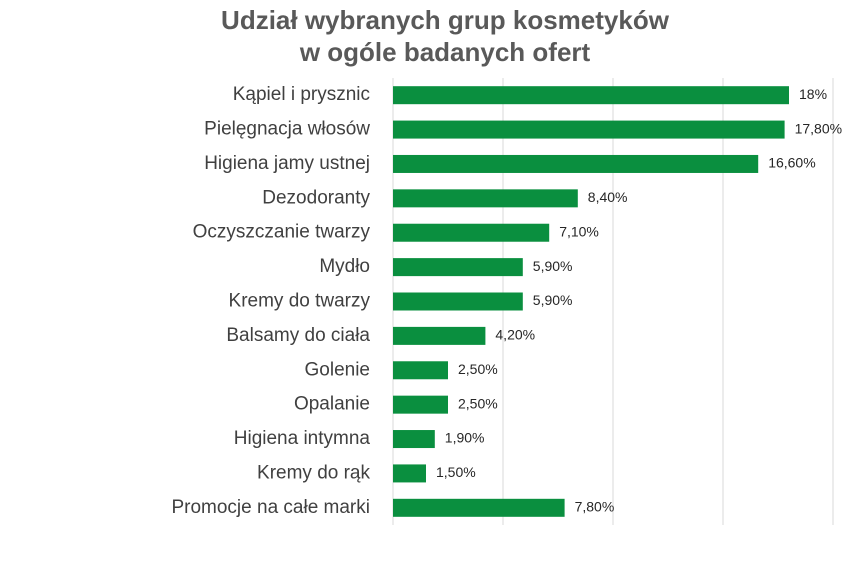 The image size is (859, 584). What do you see at coordinates (445, 20) in the screenshot?
I see `chart-title: Udział wybranych grup kosmetyków` at bounding box center [445, 20].